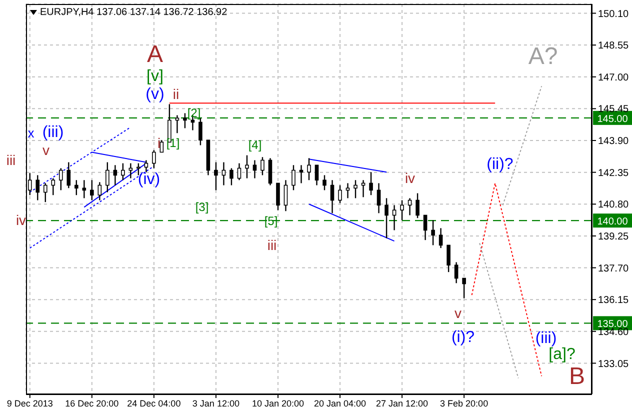  Describe the element at coordinates (614, 300) in the screenshot. I see `y-tick-label: 136.15` at that location.